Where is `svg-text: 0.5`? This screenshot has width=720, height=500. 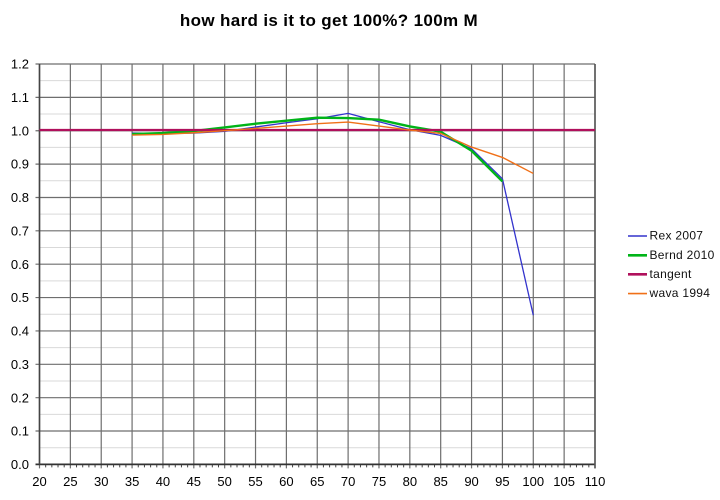
svg-text: 0.5 is located at coordinates (20, 297).